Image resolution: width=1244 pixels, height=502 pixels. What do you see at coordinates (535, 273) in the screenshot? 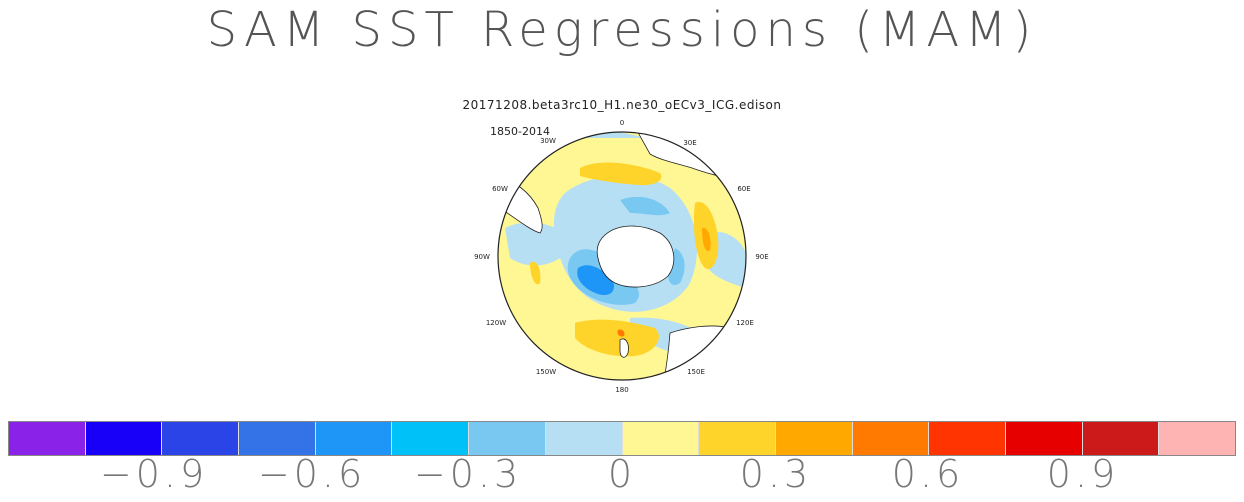
I see `field-orange-west` at bounding box center [535, 273].